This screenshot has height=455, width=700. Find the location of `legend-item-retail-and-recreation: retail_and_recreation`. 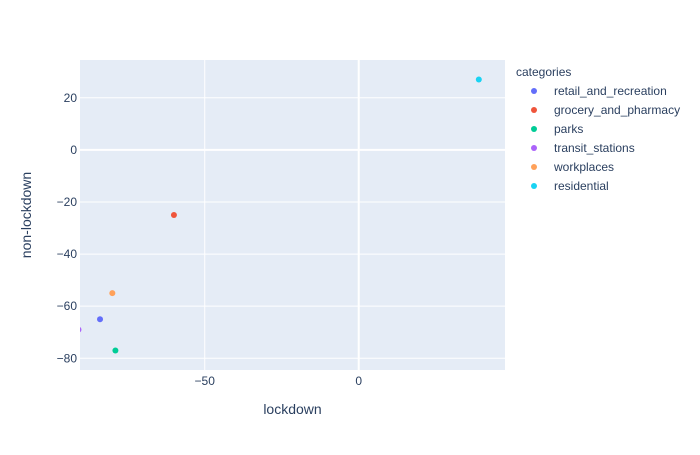

legend-item-retail-and-recreation: retail_and_recreation is located at coordinates (599, 91).